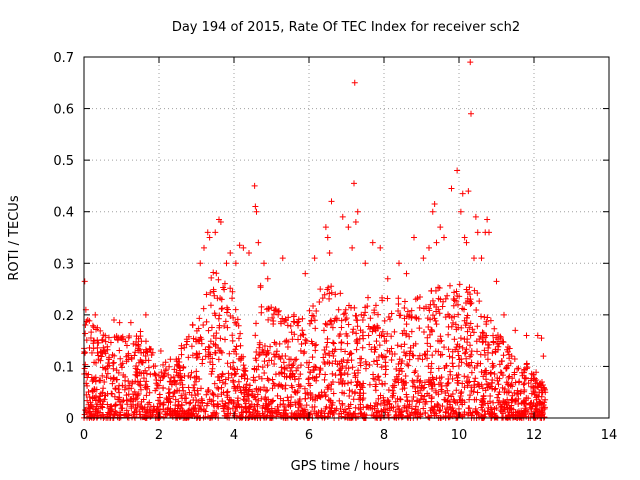 The width and height of the screenshot is (640, 480). Describe the element at coordinates (345, 466) in the screenshot. I see `x-axis-label: GPS time / hours` at that location.